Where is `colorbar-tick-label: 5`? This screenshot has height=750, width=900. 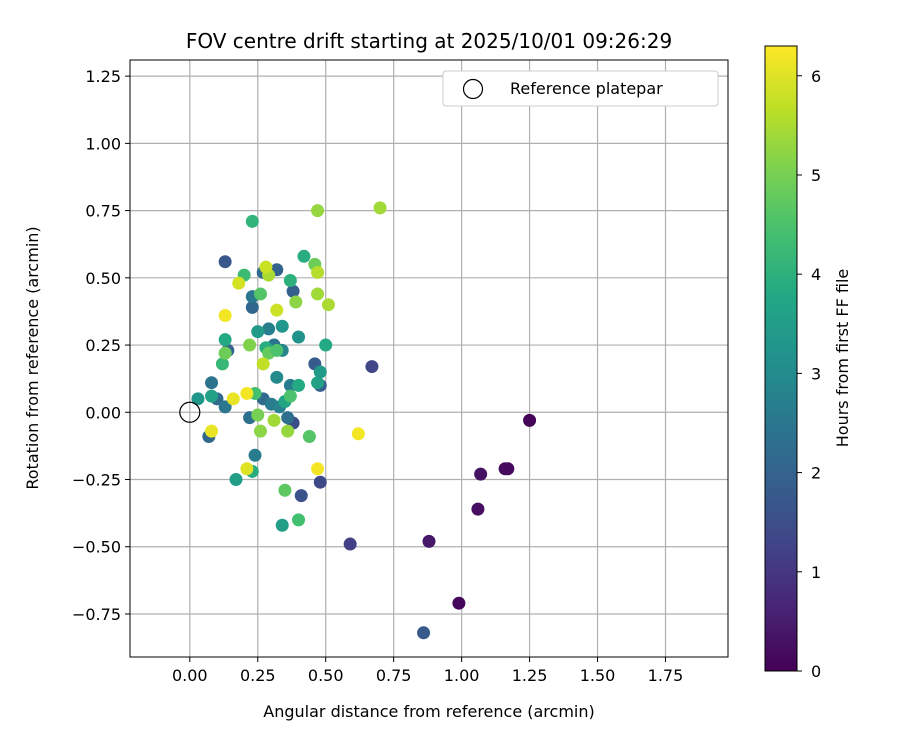
colorbar-tick-label: 5 is located at coordinates (816, 175).